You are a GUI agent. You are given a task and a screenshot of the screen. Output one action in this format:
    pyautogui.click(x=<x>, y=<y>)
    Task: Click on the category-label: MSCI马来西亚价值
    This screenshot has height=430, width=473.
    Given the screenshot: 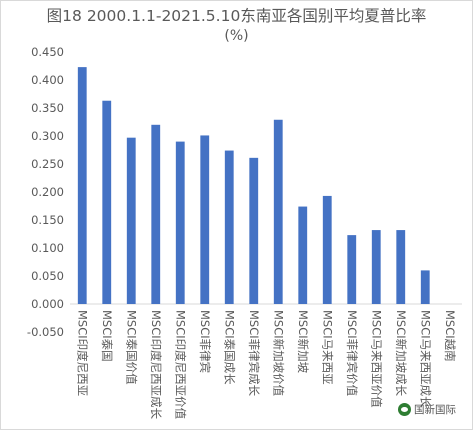 What is the action you would take?
    pyautogui.click(x=376, y=359)
    